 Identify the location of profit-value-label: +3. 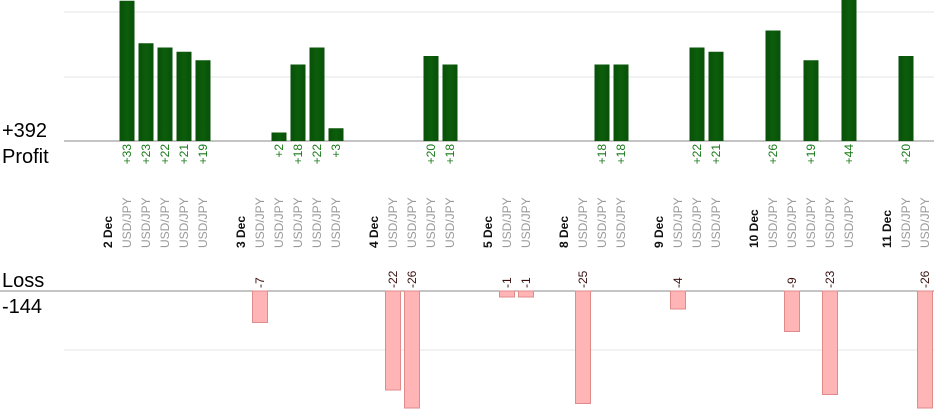
(336, 151).